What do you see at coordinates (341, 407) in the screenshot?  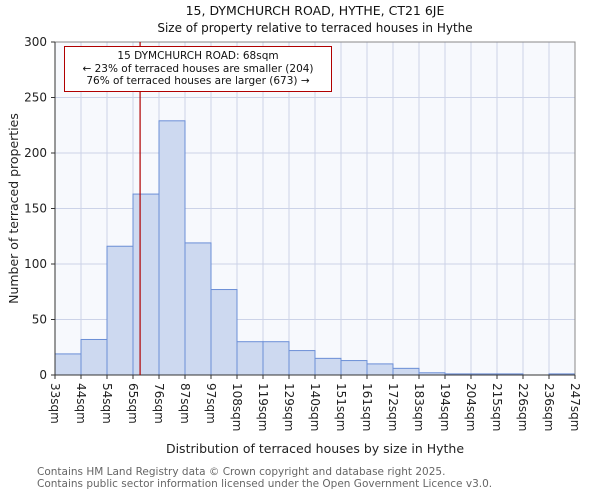 I see `x-tick-label: 151sqm` at bounding box center [341, 407].